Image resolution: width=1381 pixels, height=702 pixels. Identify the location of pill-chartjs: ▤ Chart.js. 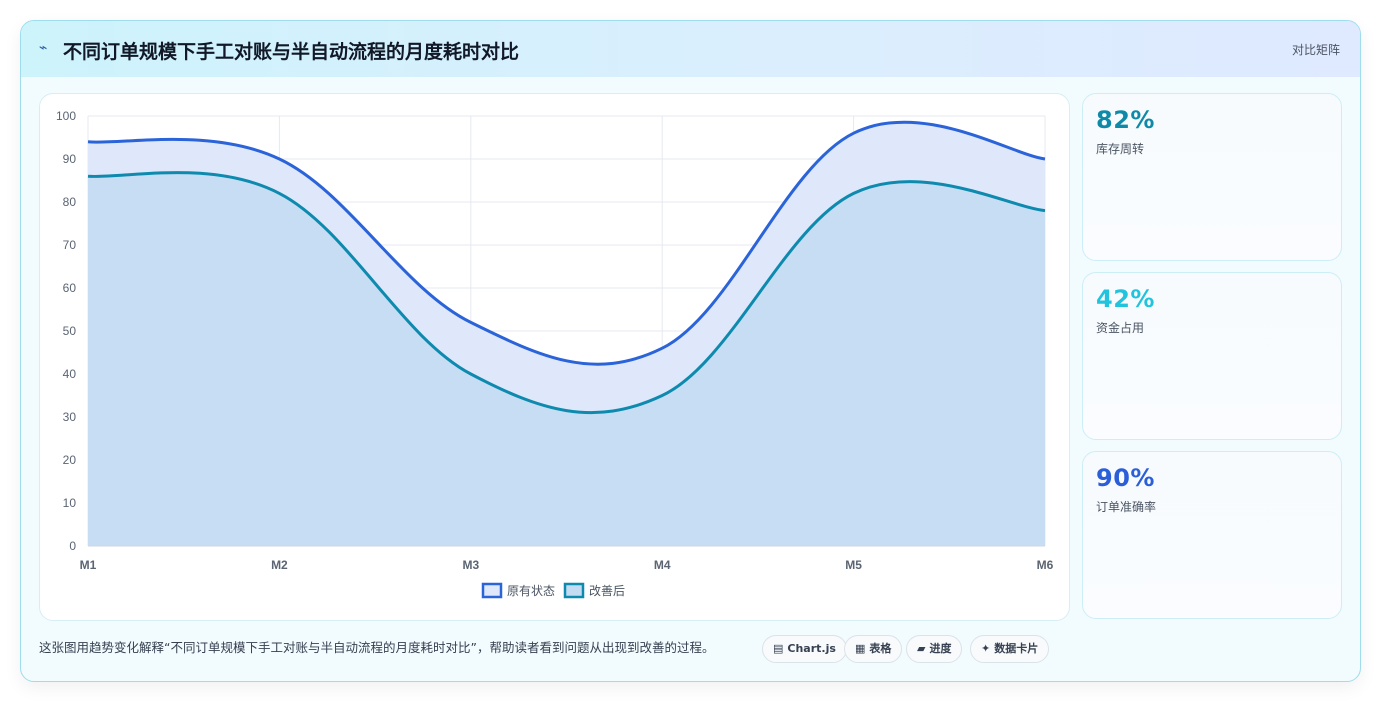
(804, 649).